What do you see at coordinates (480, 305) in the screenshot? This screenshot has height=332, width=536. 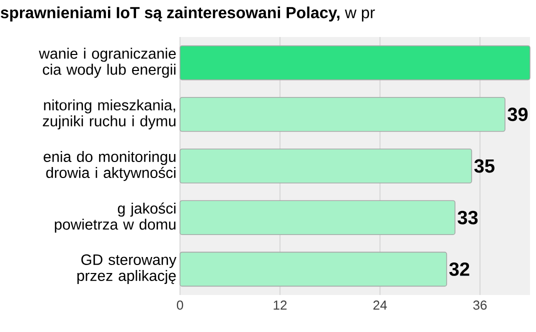 I see `x-tick-label: 36` at bounding box center [480, 305].